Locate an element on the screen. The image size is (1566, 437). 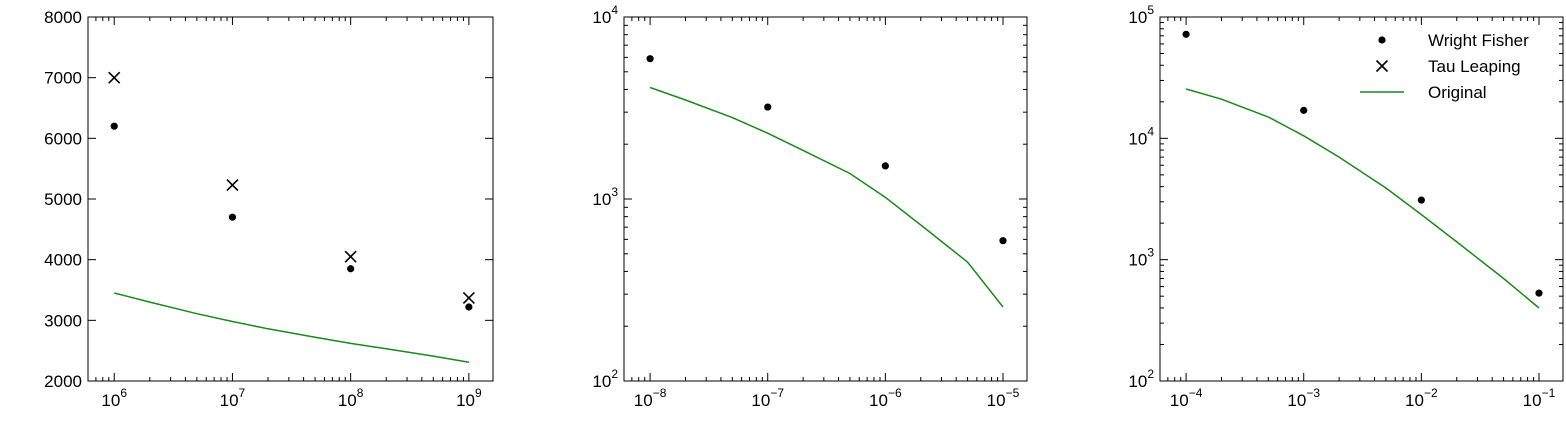
legend-label: Original is located at coordinates (1457, 92).